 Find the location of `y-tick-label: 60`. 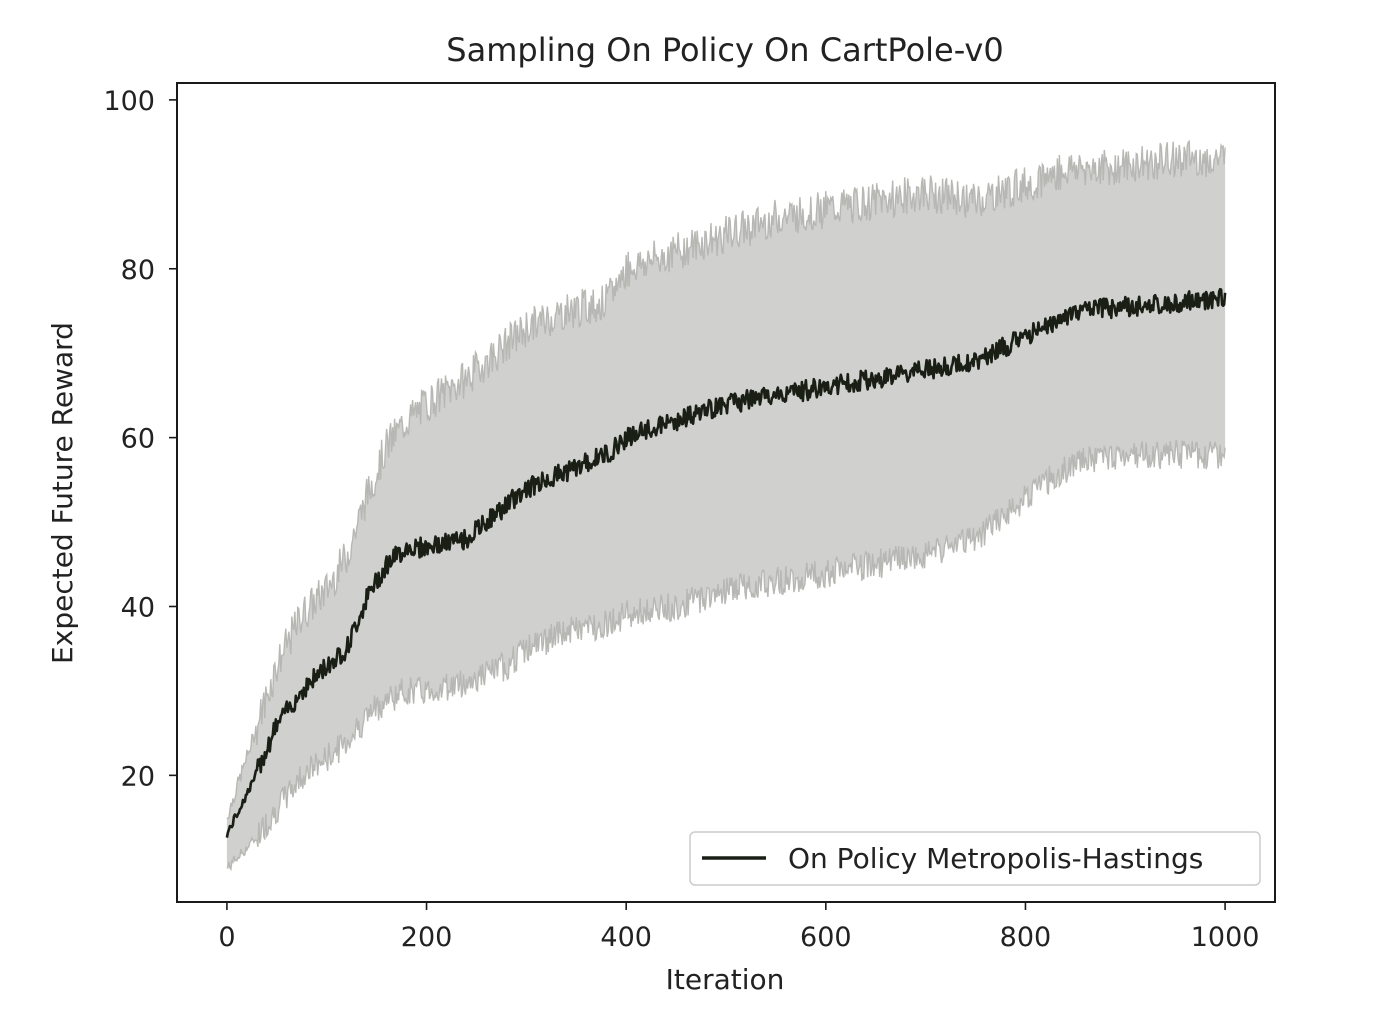

y-tick-label: 60 is located at coordinates (138, 439).